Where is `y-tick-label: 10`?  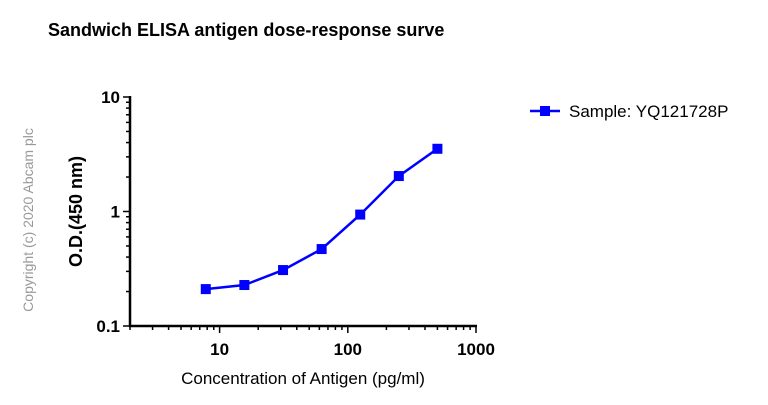 y-tick-label: 10 is located at coordinates (110, 97).